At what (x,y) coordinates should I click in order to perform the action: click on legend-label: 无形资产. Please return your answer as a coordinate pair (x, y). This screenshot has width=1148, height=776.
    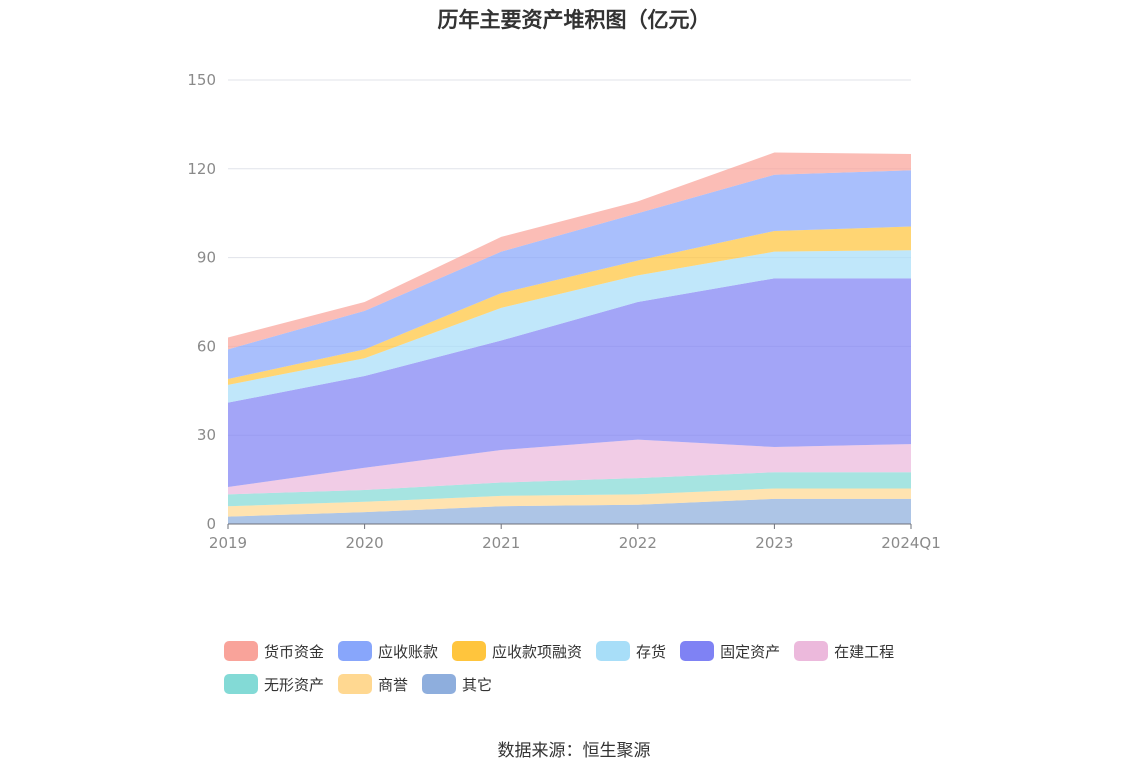
    Looking at the image, I should click on (294, 684).